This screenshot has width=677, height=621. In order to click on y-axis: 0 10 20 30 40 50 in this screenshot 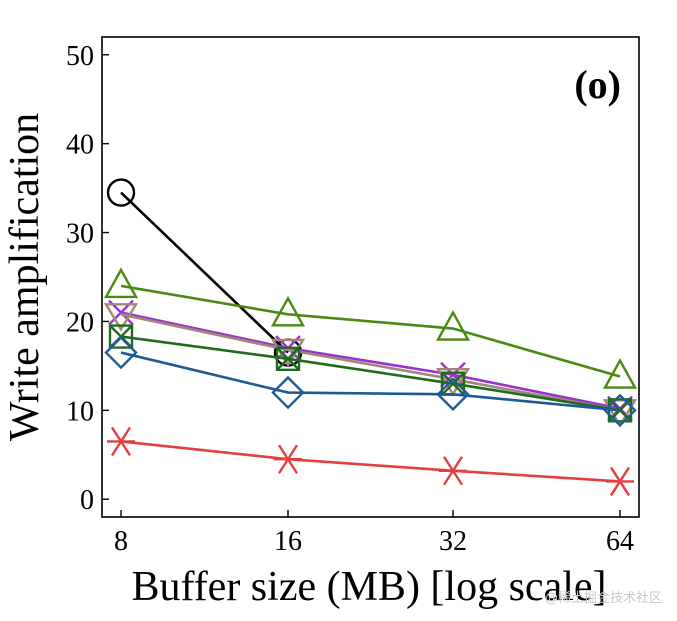, I will do `click(87, 278)`.